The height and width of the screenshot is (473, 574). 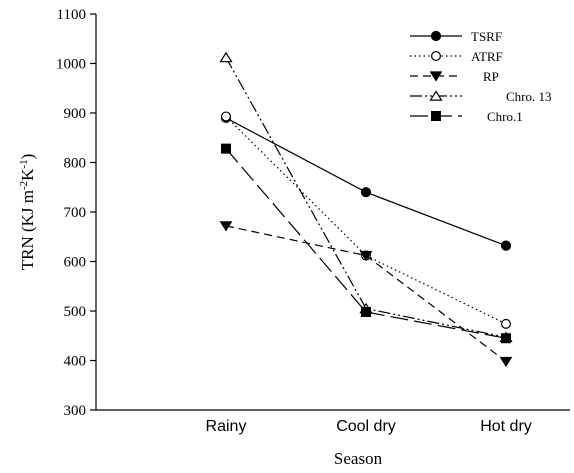 What do you see at coordinates (75, 164) in the screenshot?
I see `y-tick-label: 800` at bounding box center [75, 164].